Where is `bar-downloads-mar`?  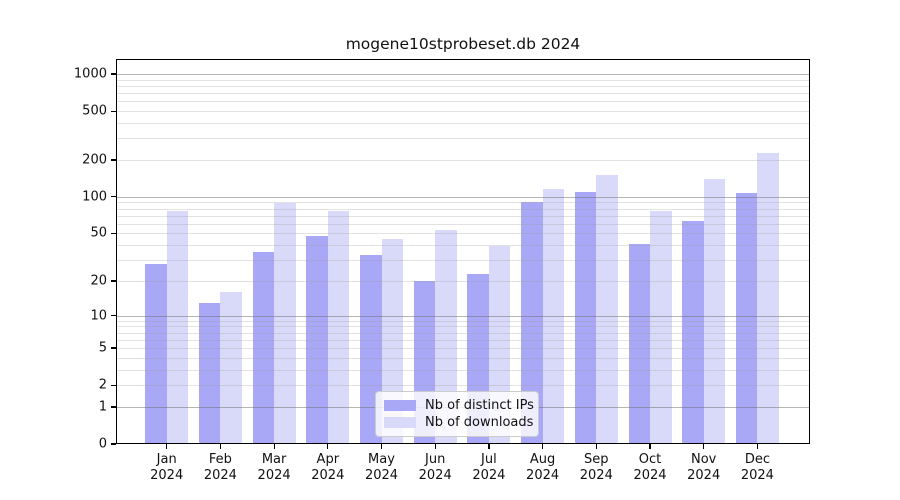
bar-downloads-mar is located at coordinates (285, 323).